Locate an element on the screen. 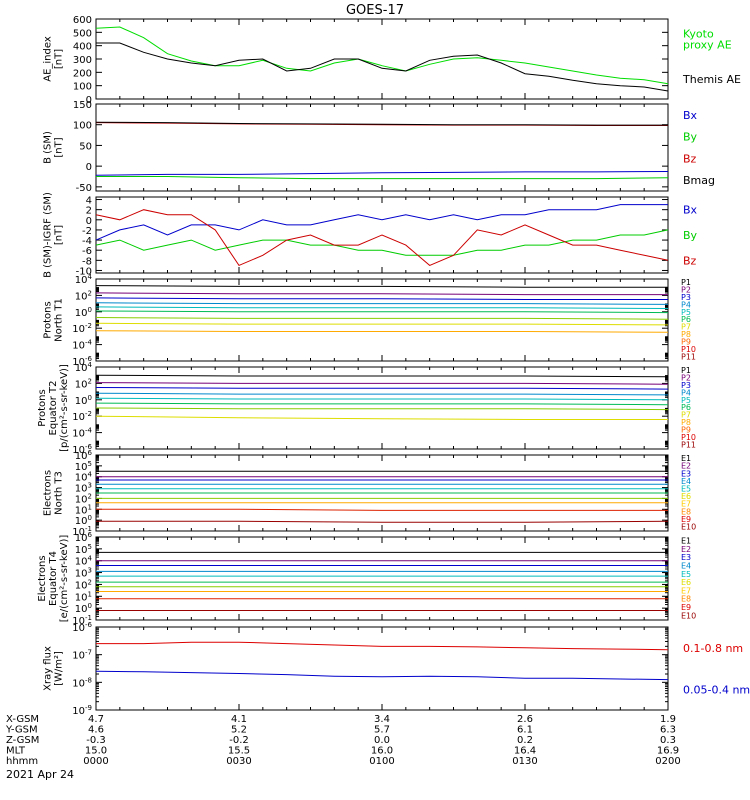  y-tick-label: -2 is located at coordinates (87, 231).